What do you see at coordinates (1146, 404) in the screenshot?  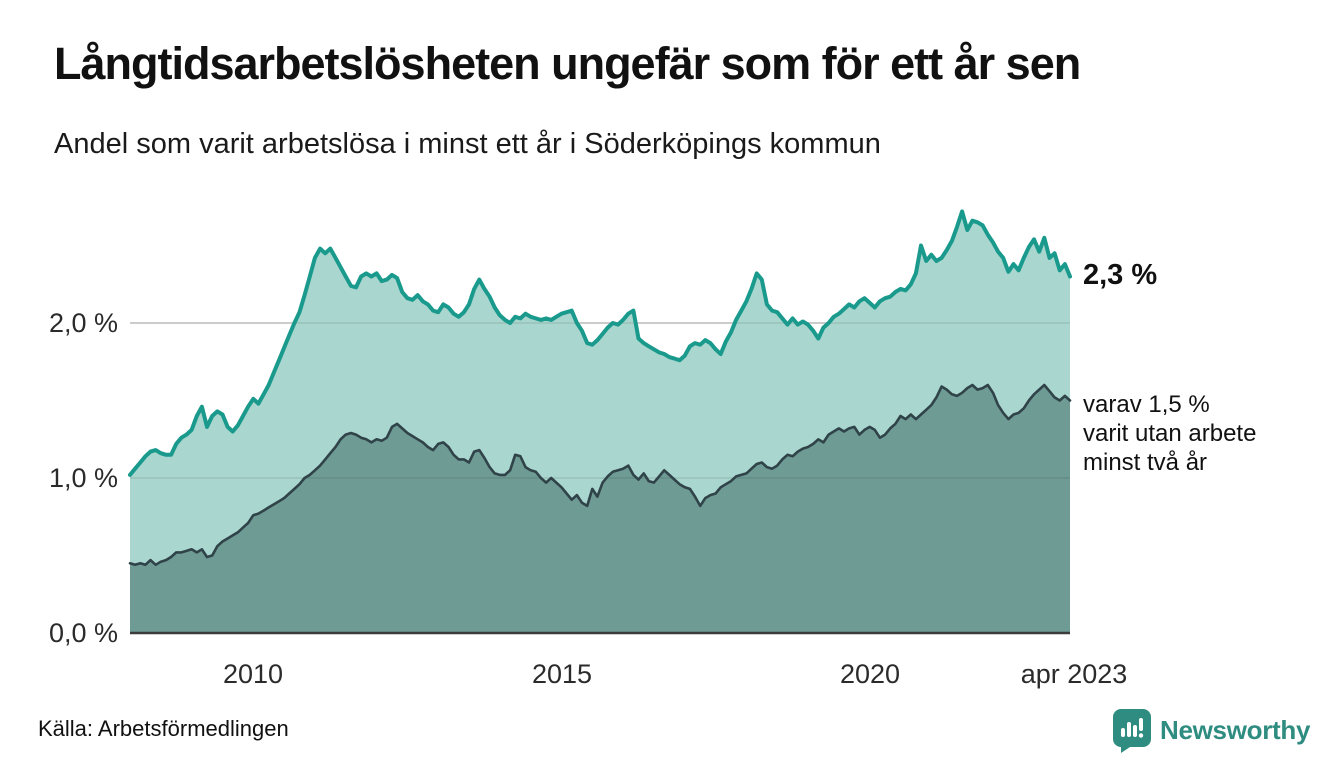 I see `annotation-line-1: varav 1,5 %` at bounding box center [1146, 404].